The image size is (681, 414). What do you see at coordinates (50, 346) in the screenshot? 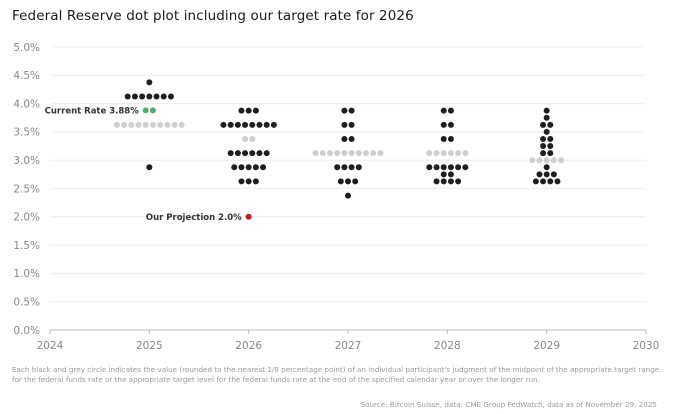
I see `x-tick-label: 2024` at bounding box center [50, 346].